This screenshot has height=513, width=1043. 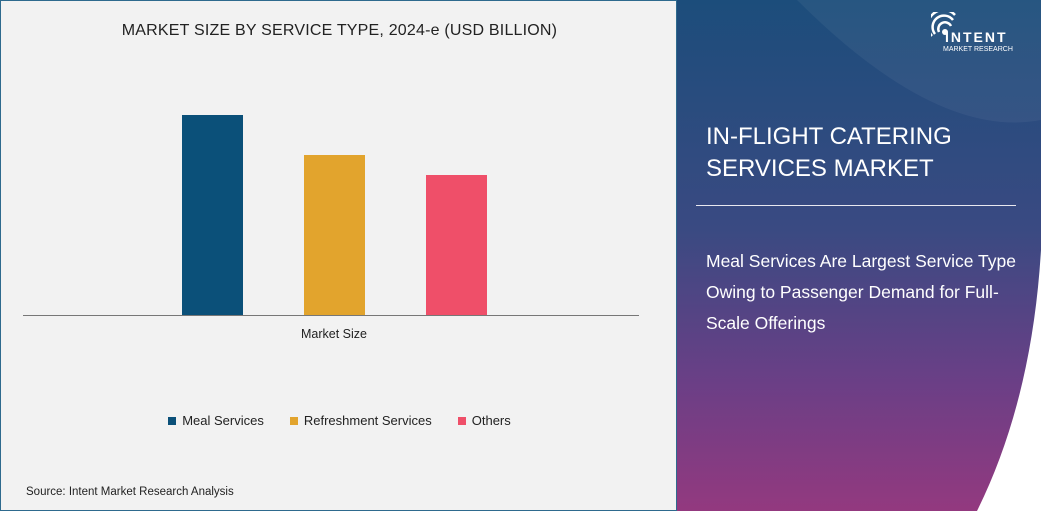 I want to click on legend-item-meal-services: Meal Services, so click(x=216, y=420).